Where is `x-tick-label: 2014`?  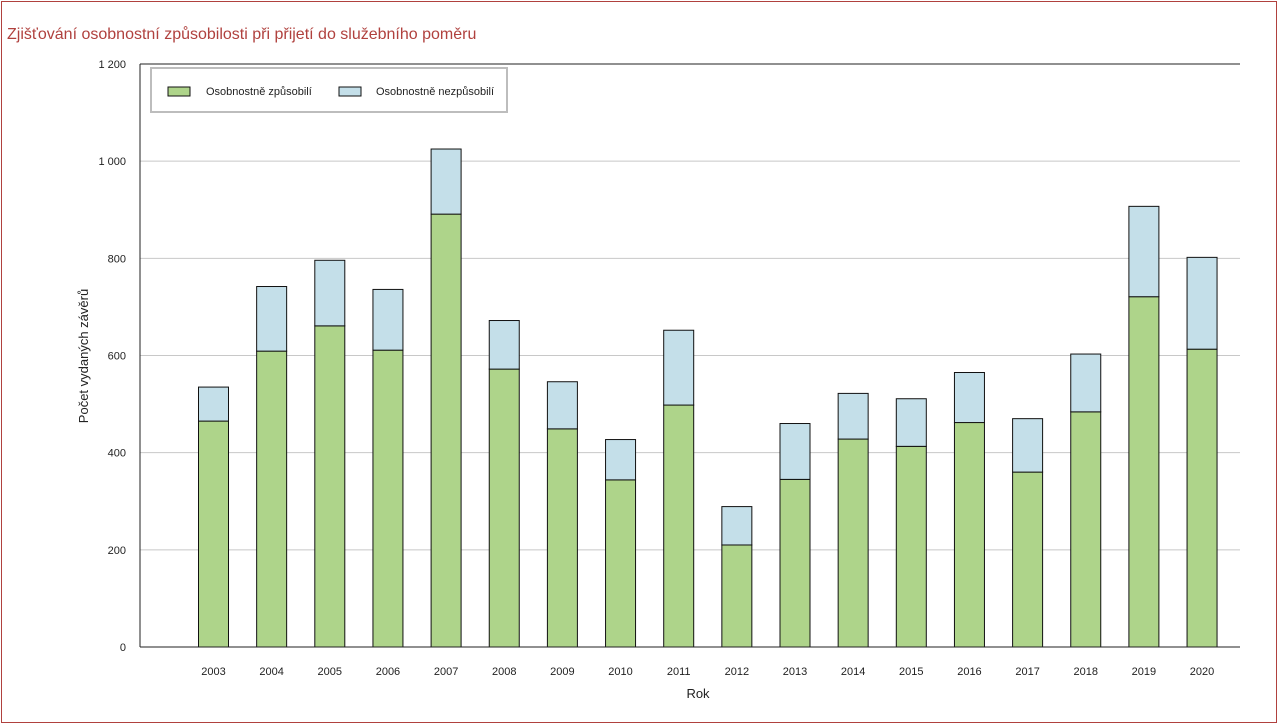
x-tick-label: 2014 is located at coordinates (853, 672).